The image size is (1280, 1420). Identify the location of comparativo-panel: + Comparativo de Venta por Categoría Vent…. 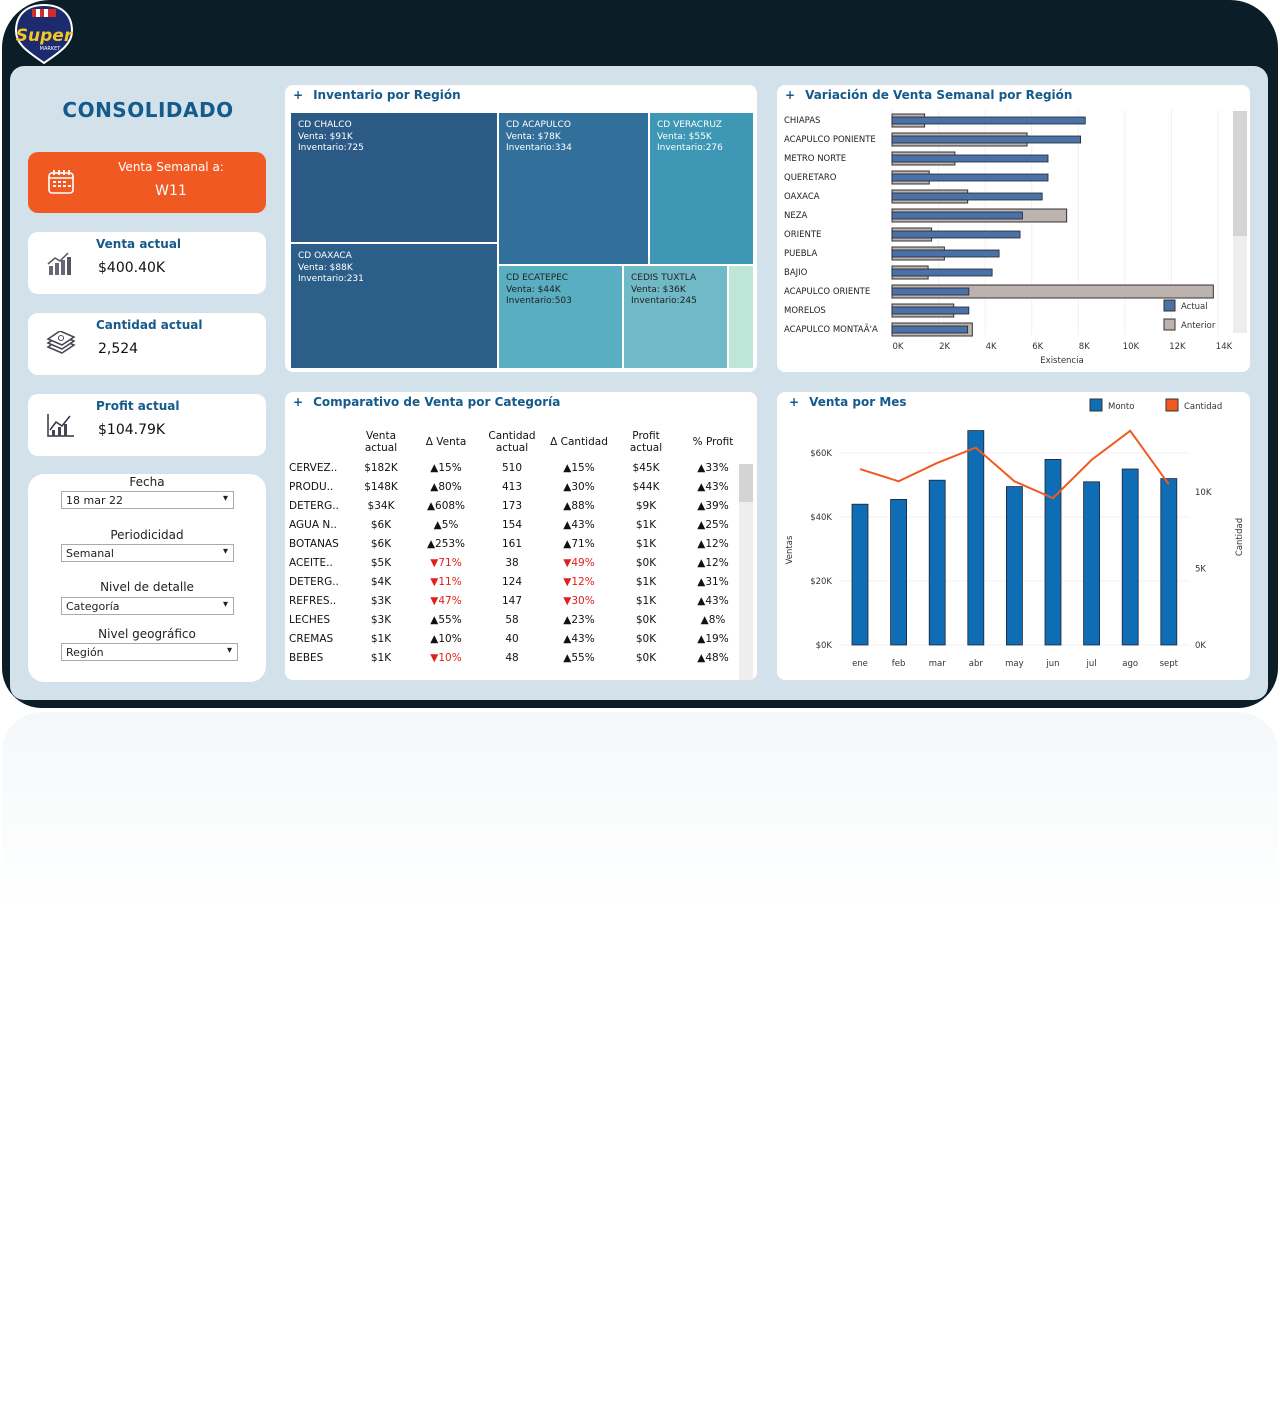
(521, 536).